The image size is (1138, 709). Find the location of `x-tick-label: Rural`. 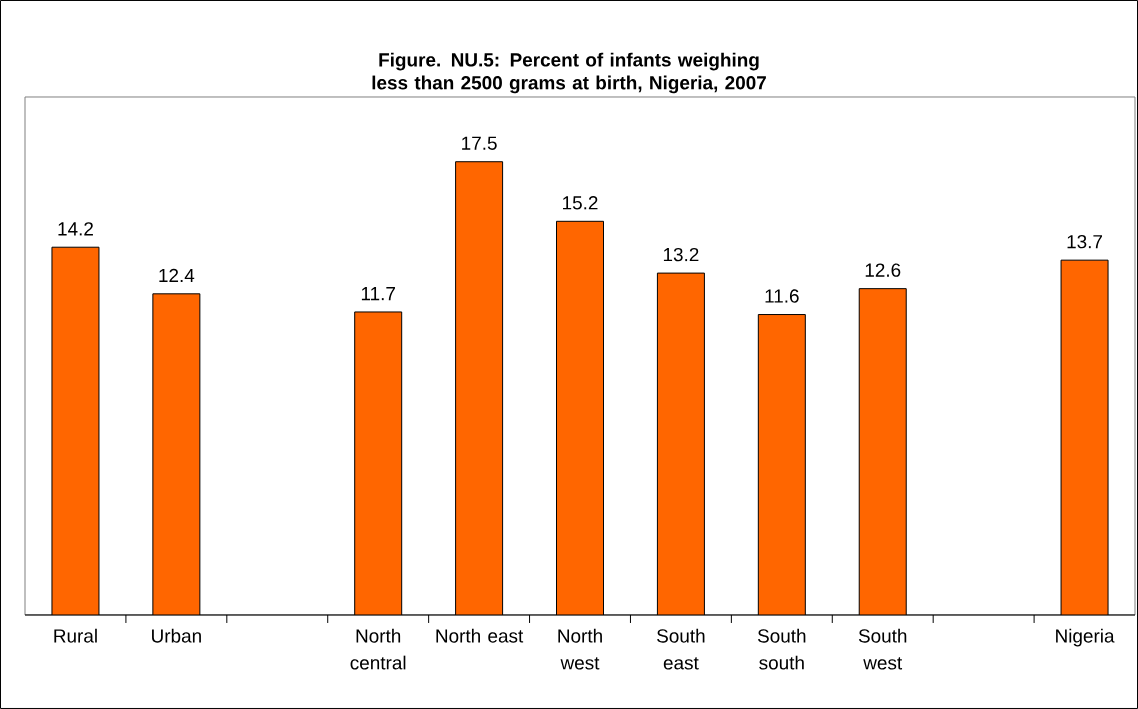

x-tick-label: Rural is located at coordinates (75, 635).